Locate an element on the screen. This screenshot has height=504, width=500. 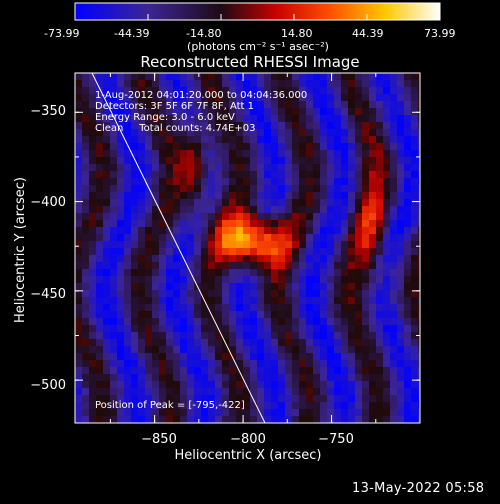
peak-position-label: Position of Peak = [-795,-422] is located at coordinates (170, 405).